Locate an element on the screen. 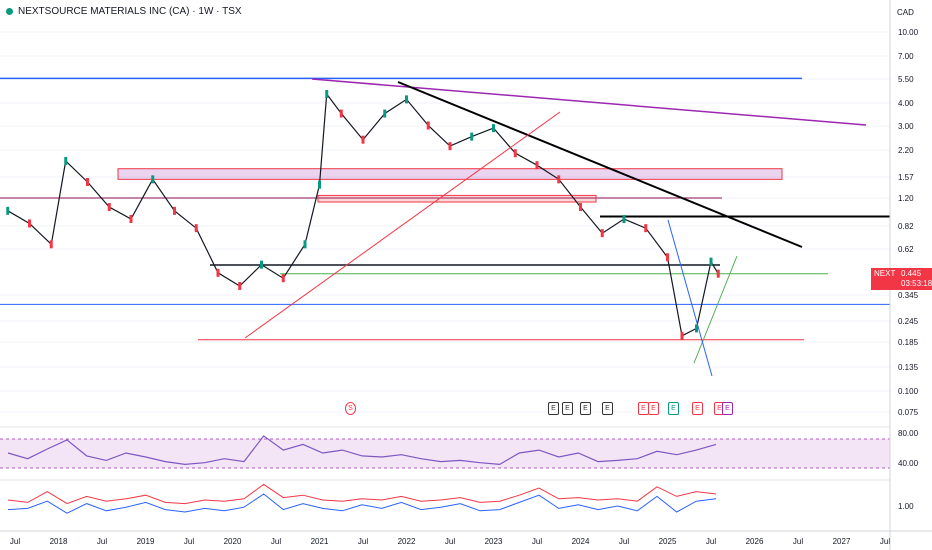 Image resolution: width=932 pixels, height=550 pixels. y-tick-label: 0.135 is located at coordinates (908, 367).